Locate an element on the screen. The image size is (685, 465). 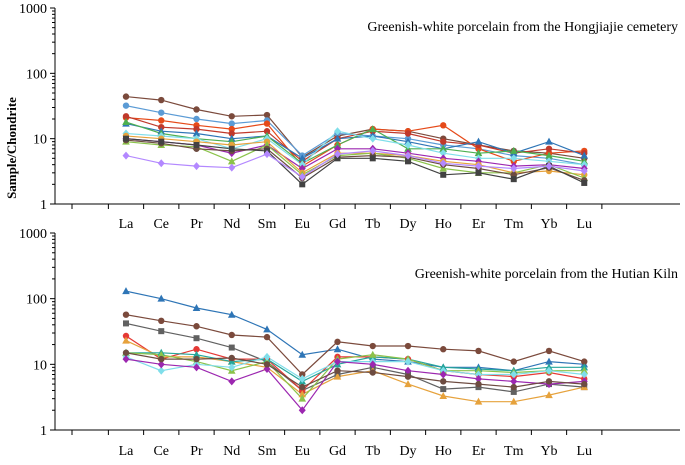
y-tick-label: 100 is located at coordinates (36, 300).